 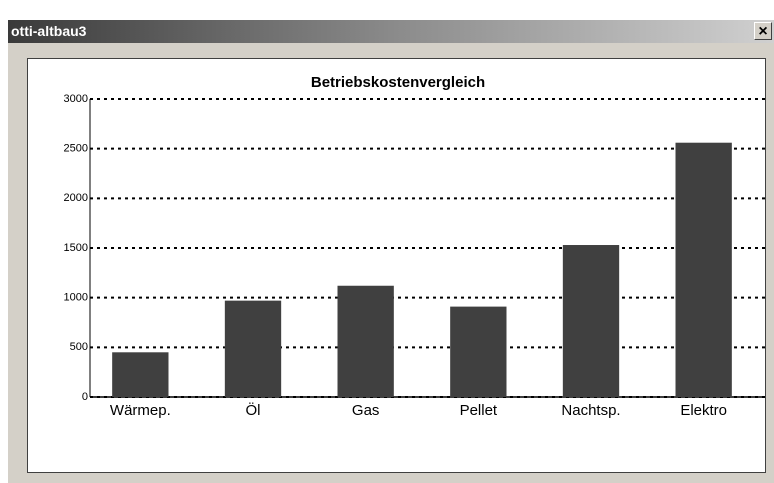 What do you see at coordinates (79, 347) in the screenshot?
I see `y-tick-label: 500` at bounding box center [79, 347].